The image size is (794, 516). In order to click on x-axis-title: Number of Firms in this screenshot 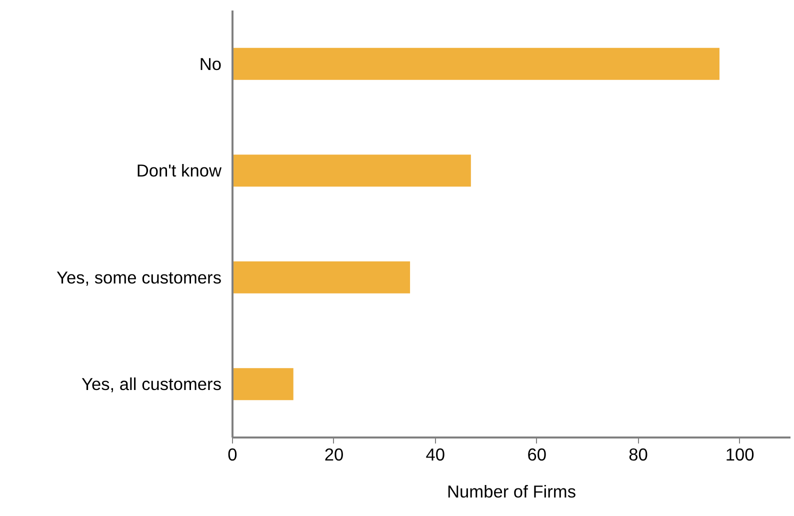, I will do `click(511, 492)`.